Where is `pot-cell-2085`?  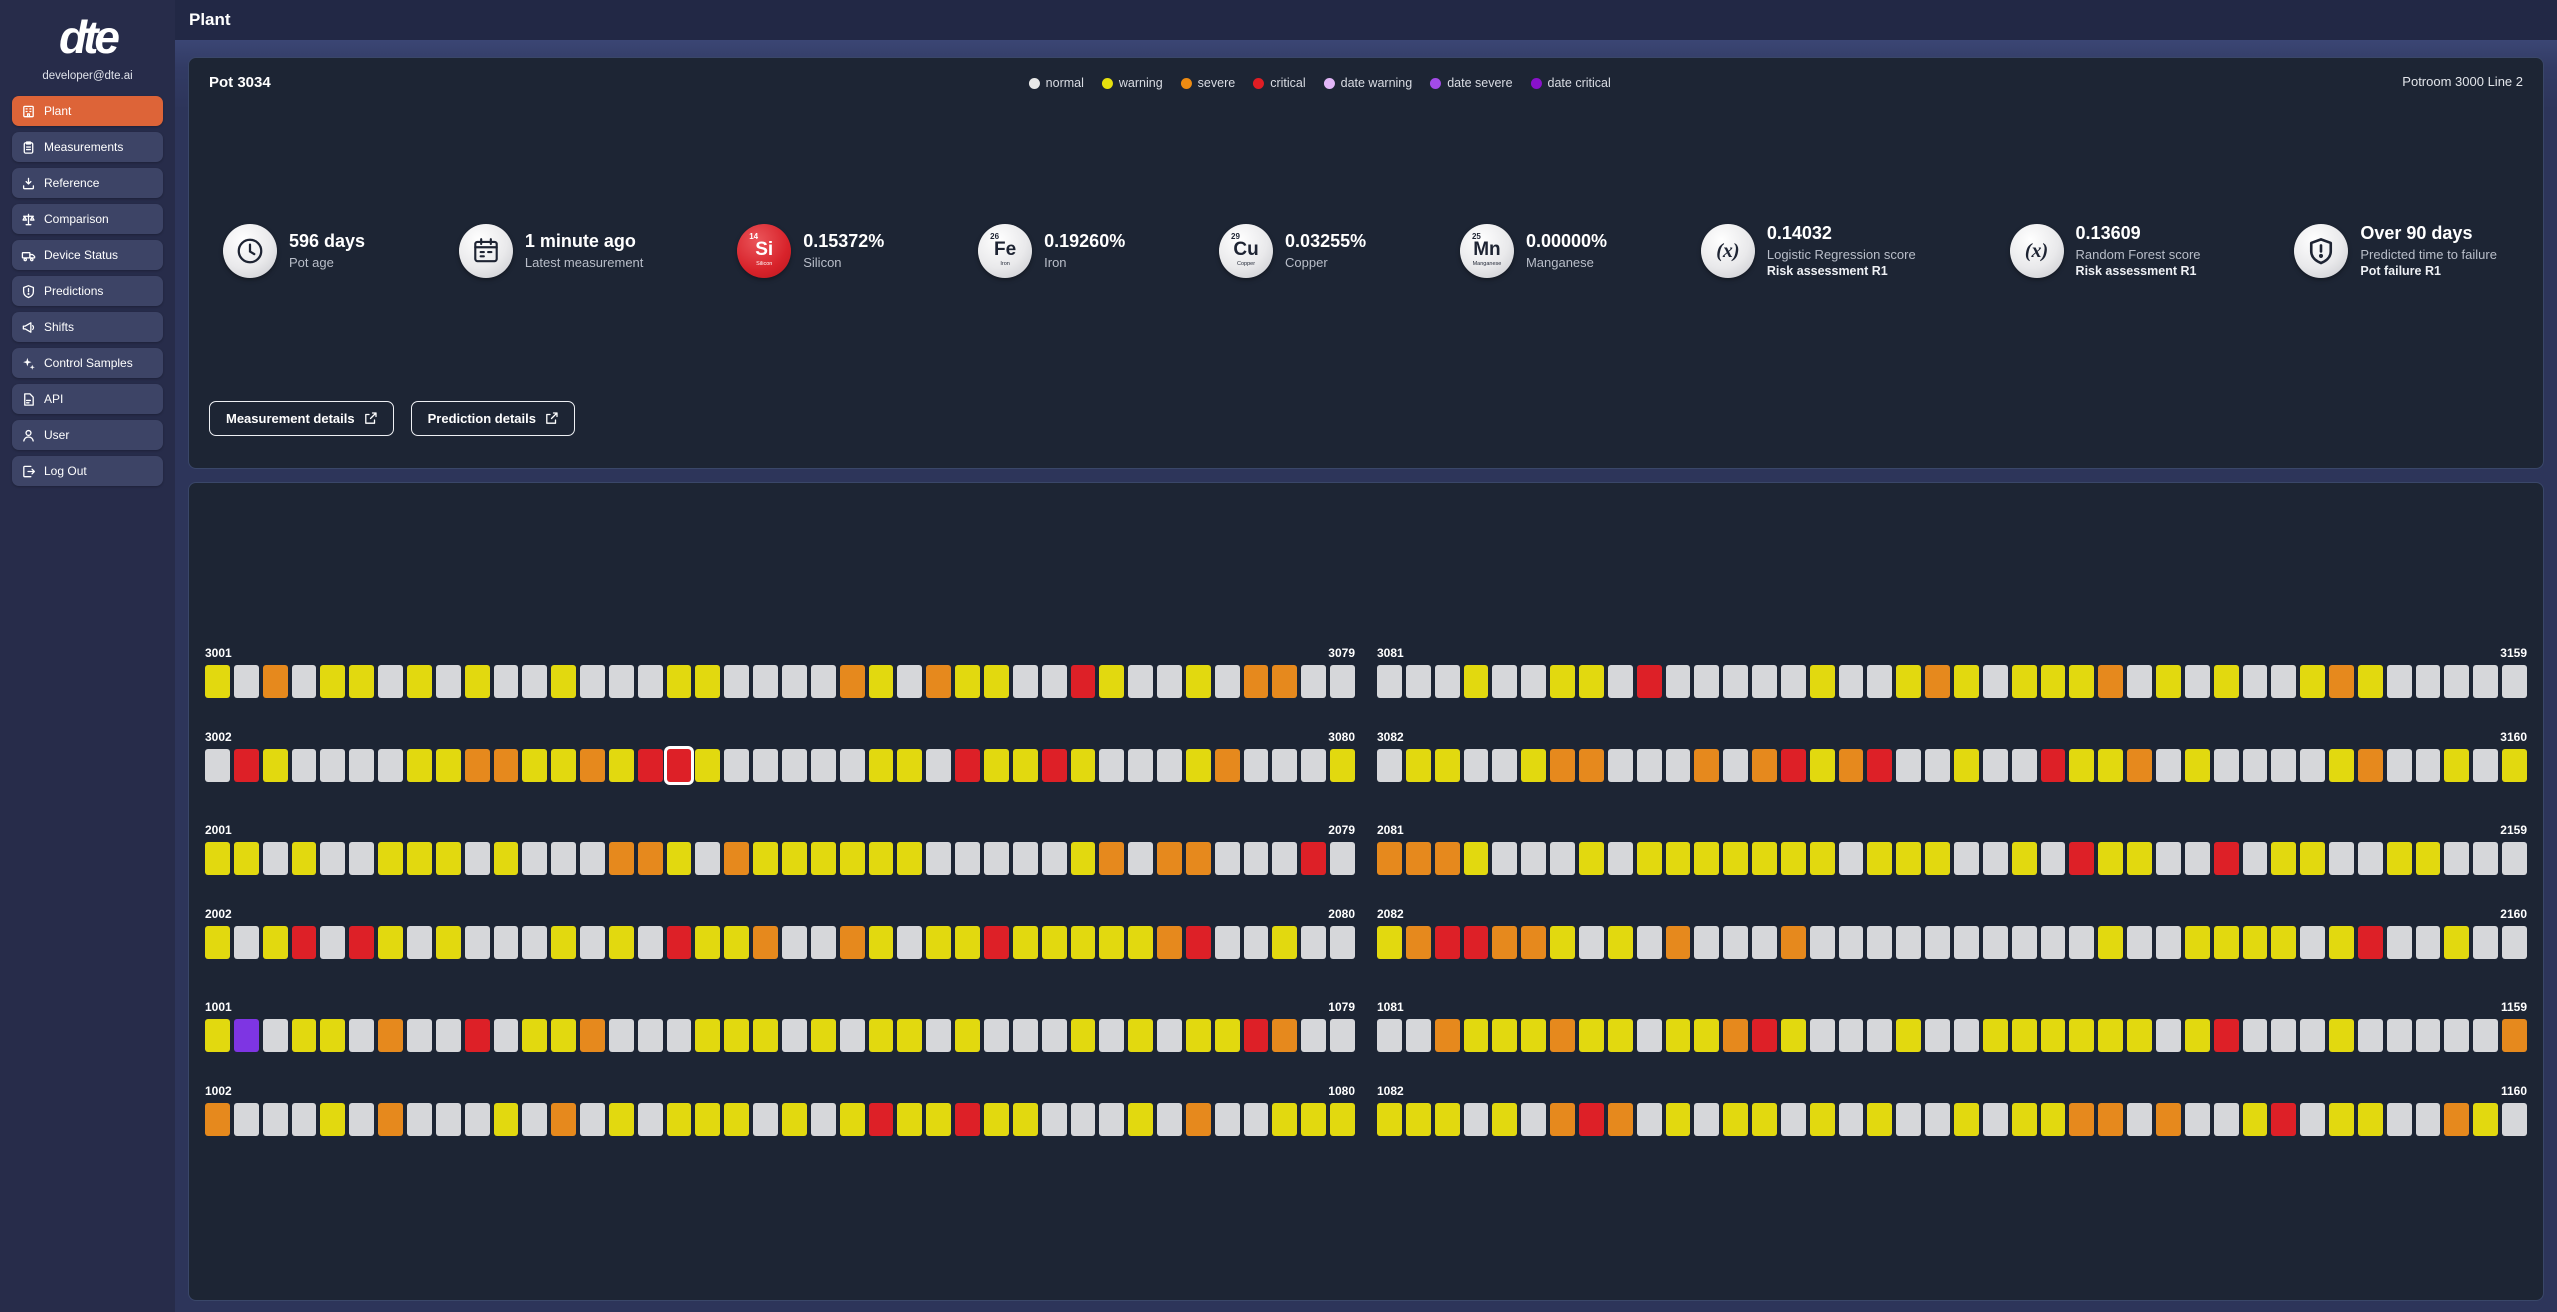 pot-cell-2085 is located at coordinates (1447, 858).